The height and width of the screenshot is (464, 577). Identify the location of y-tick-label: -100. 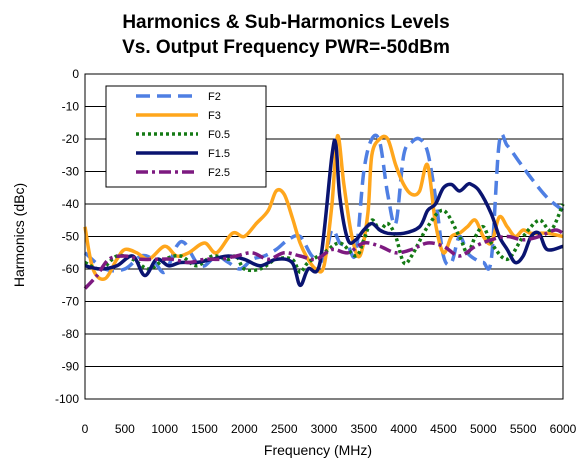
(67, 399).